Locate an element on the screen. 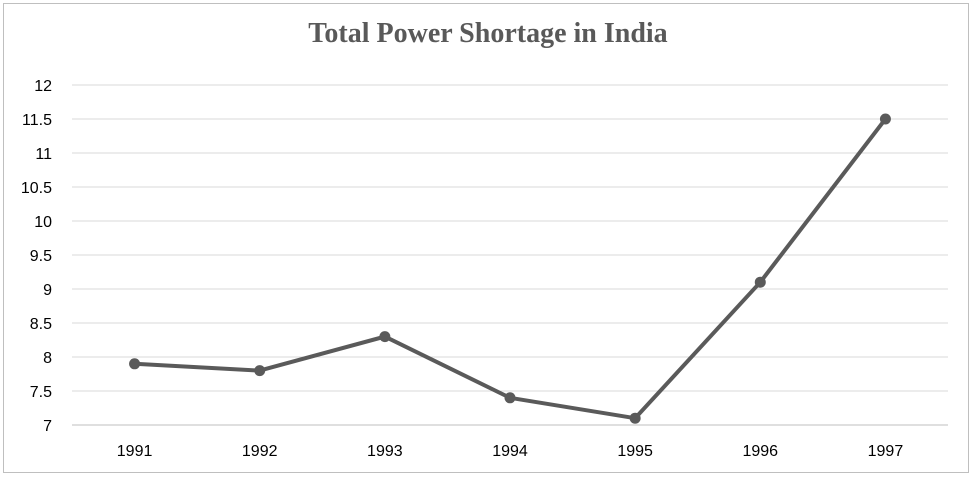  y-tick-label: 10.5 is located at coordinates (36, 188).